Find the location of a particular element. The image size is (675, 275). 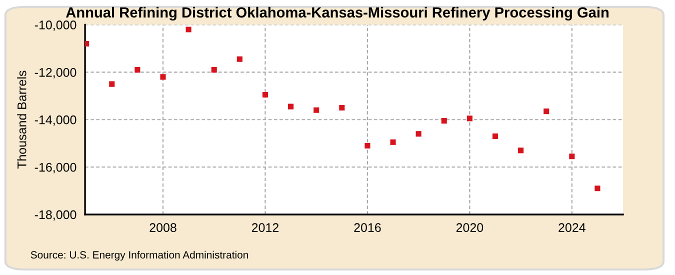

x-tick-label: 2016 is located at coordinates (367, 227).